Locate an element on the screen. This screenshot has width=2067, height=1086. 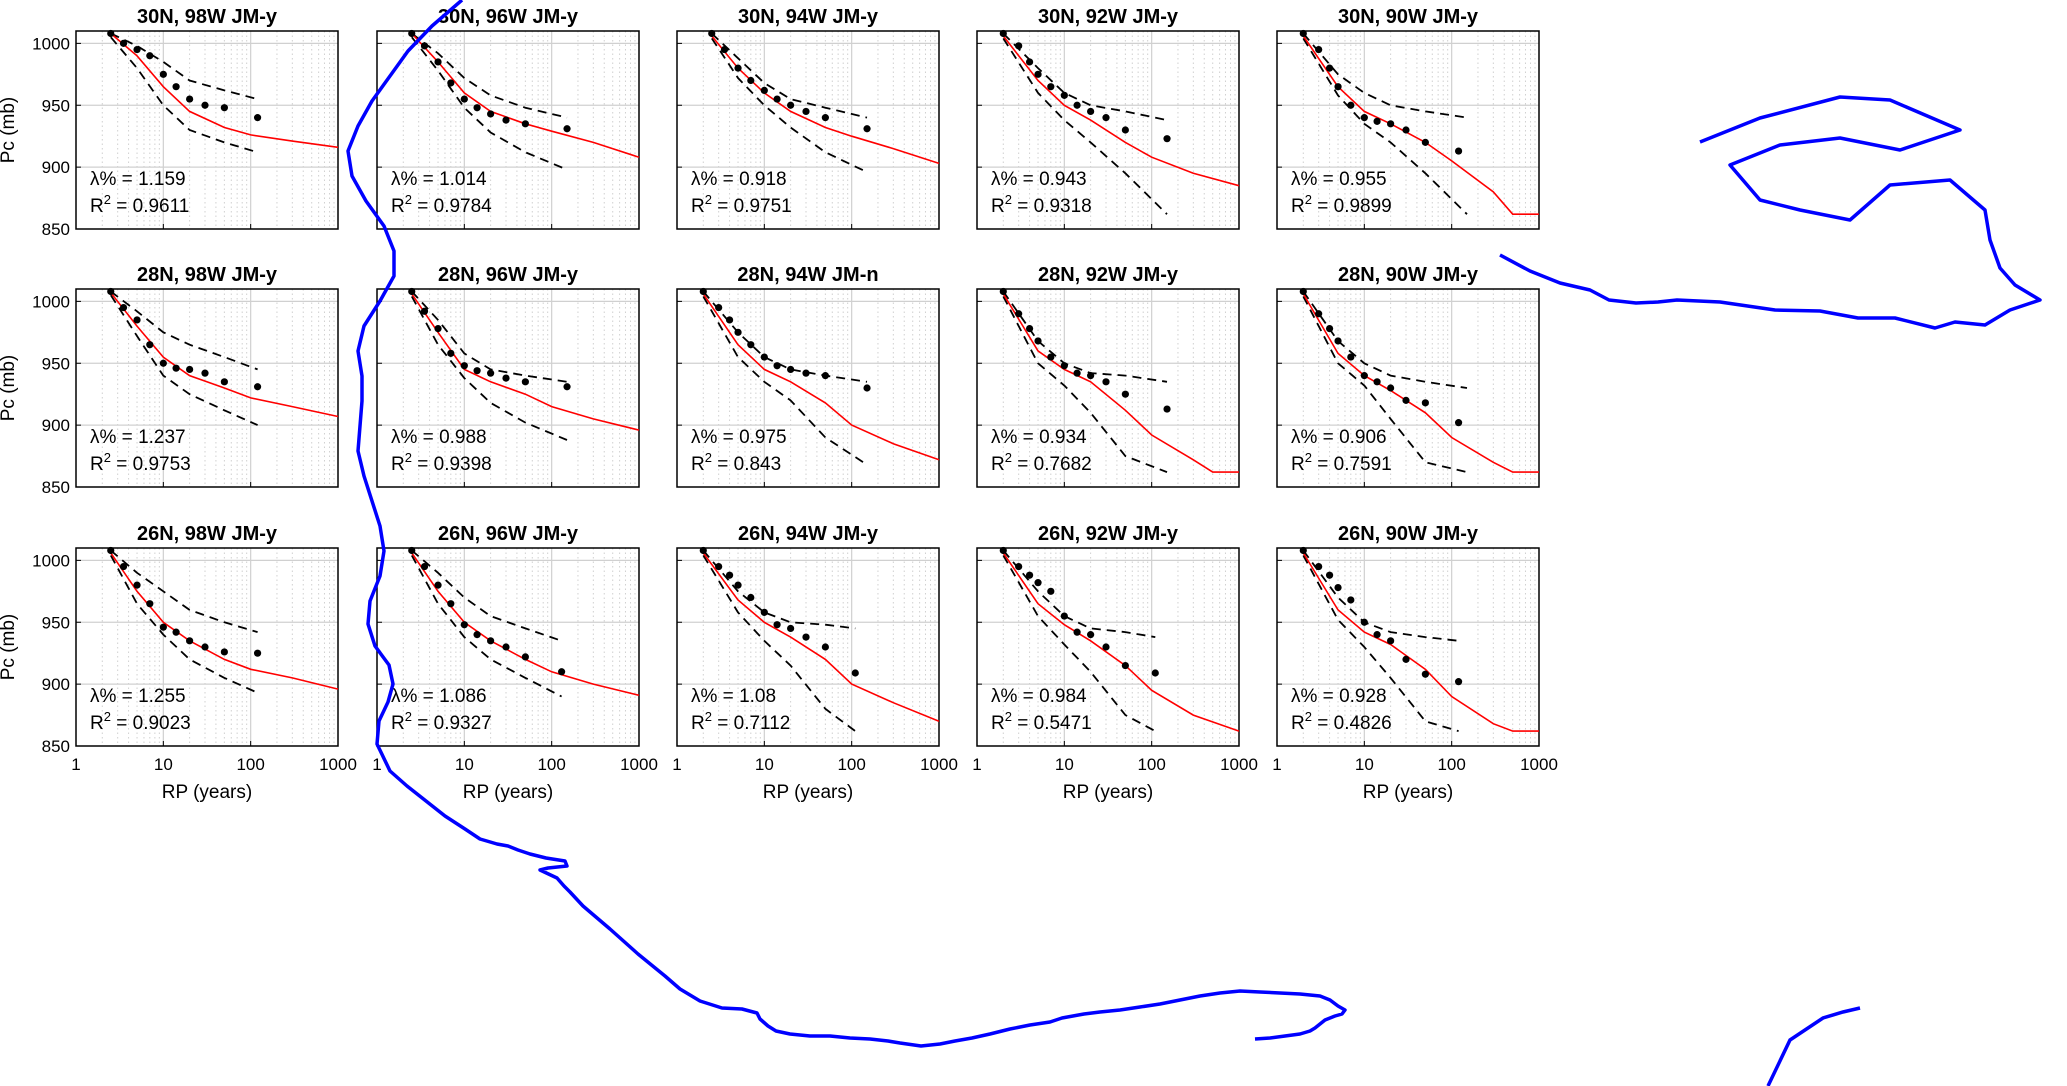
x-axis-label: RP (years) is located at coordinates (207, 792).